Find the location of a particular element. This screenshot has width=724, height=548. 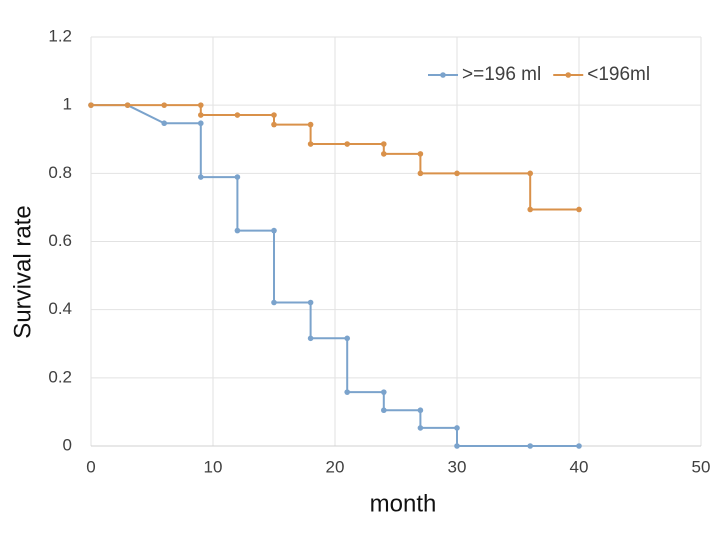

legend-label: <196ml is located at coordinates (618, 74).